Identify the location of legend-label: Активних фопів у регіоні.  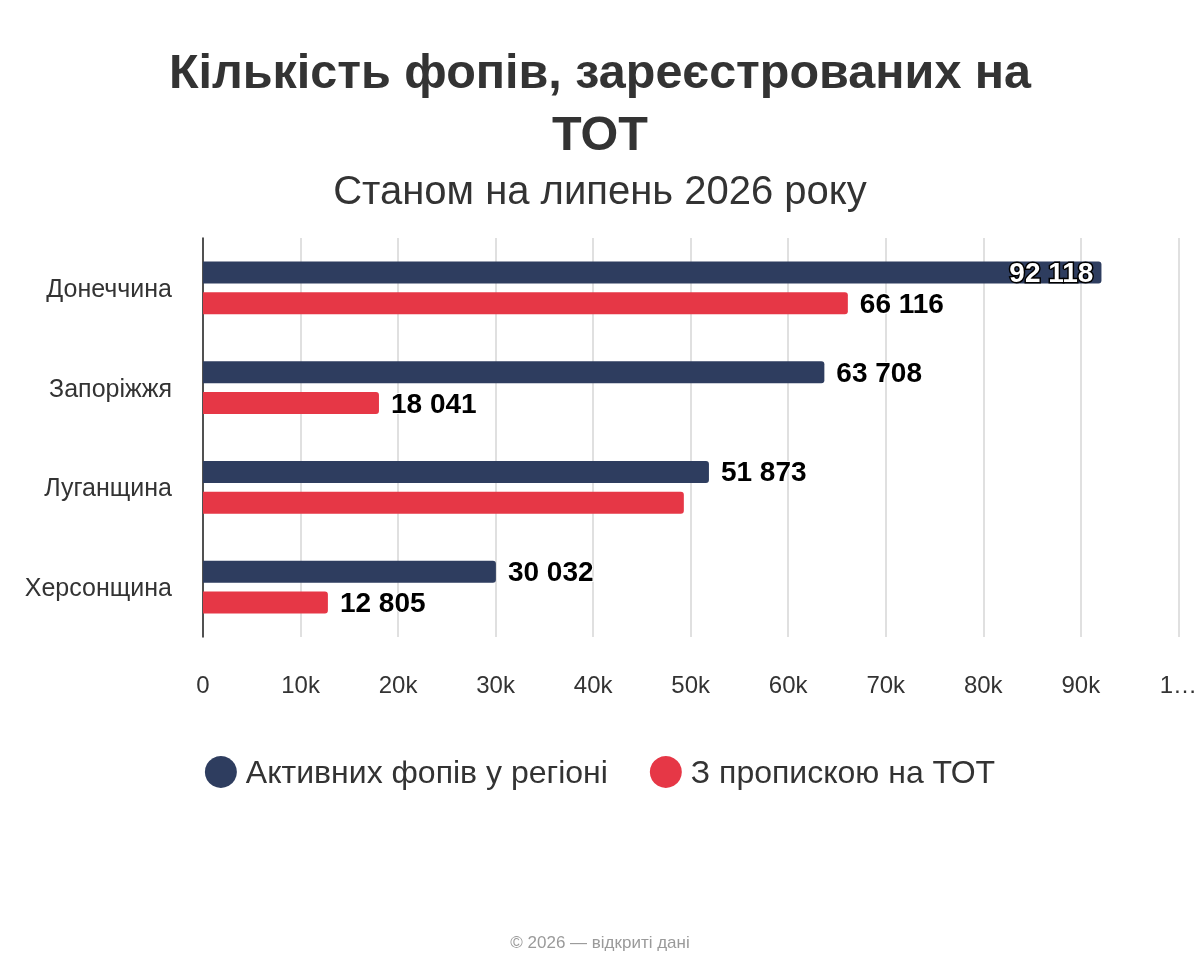
(426, 772).